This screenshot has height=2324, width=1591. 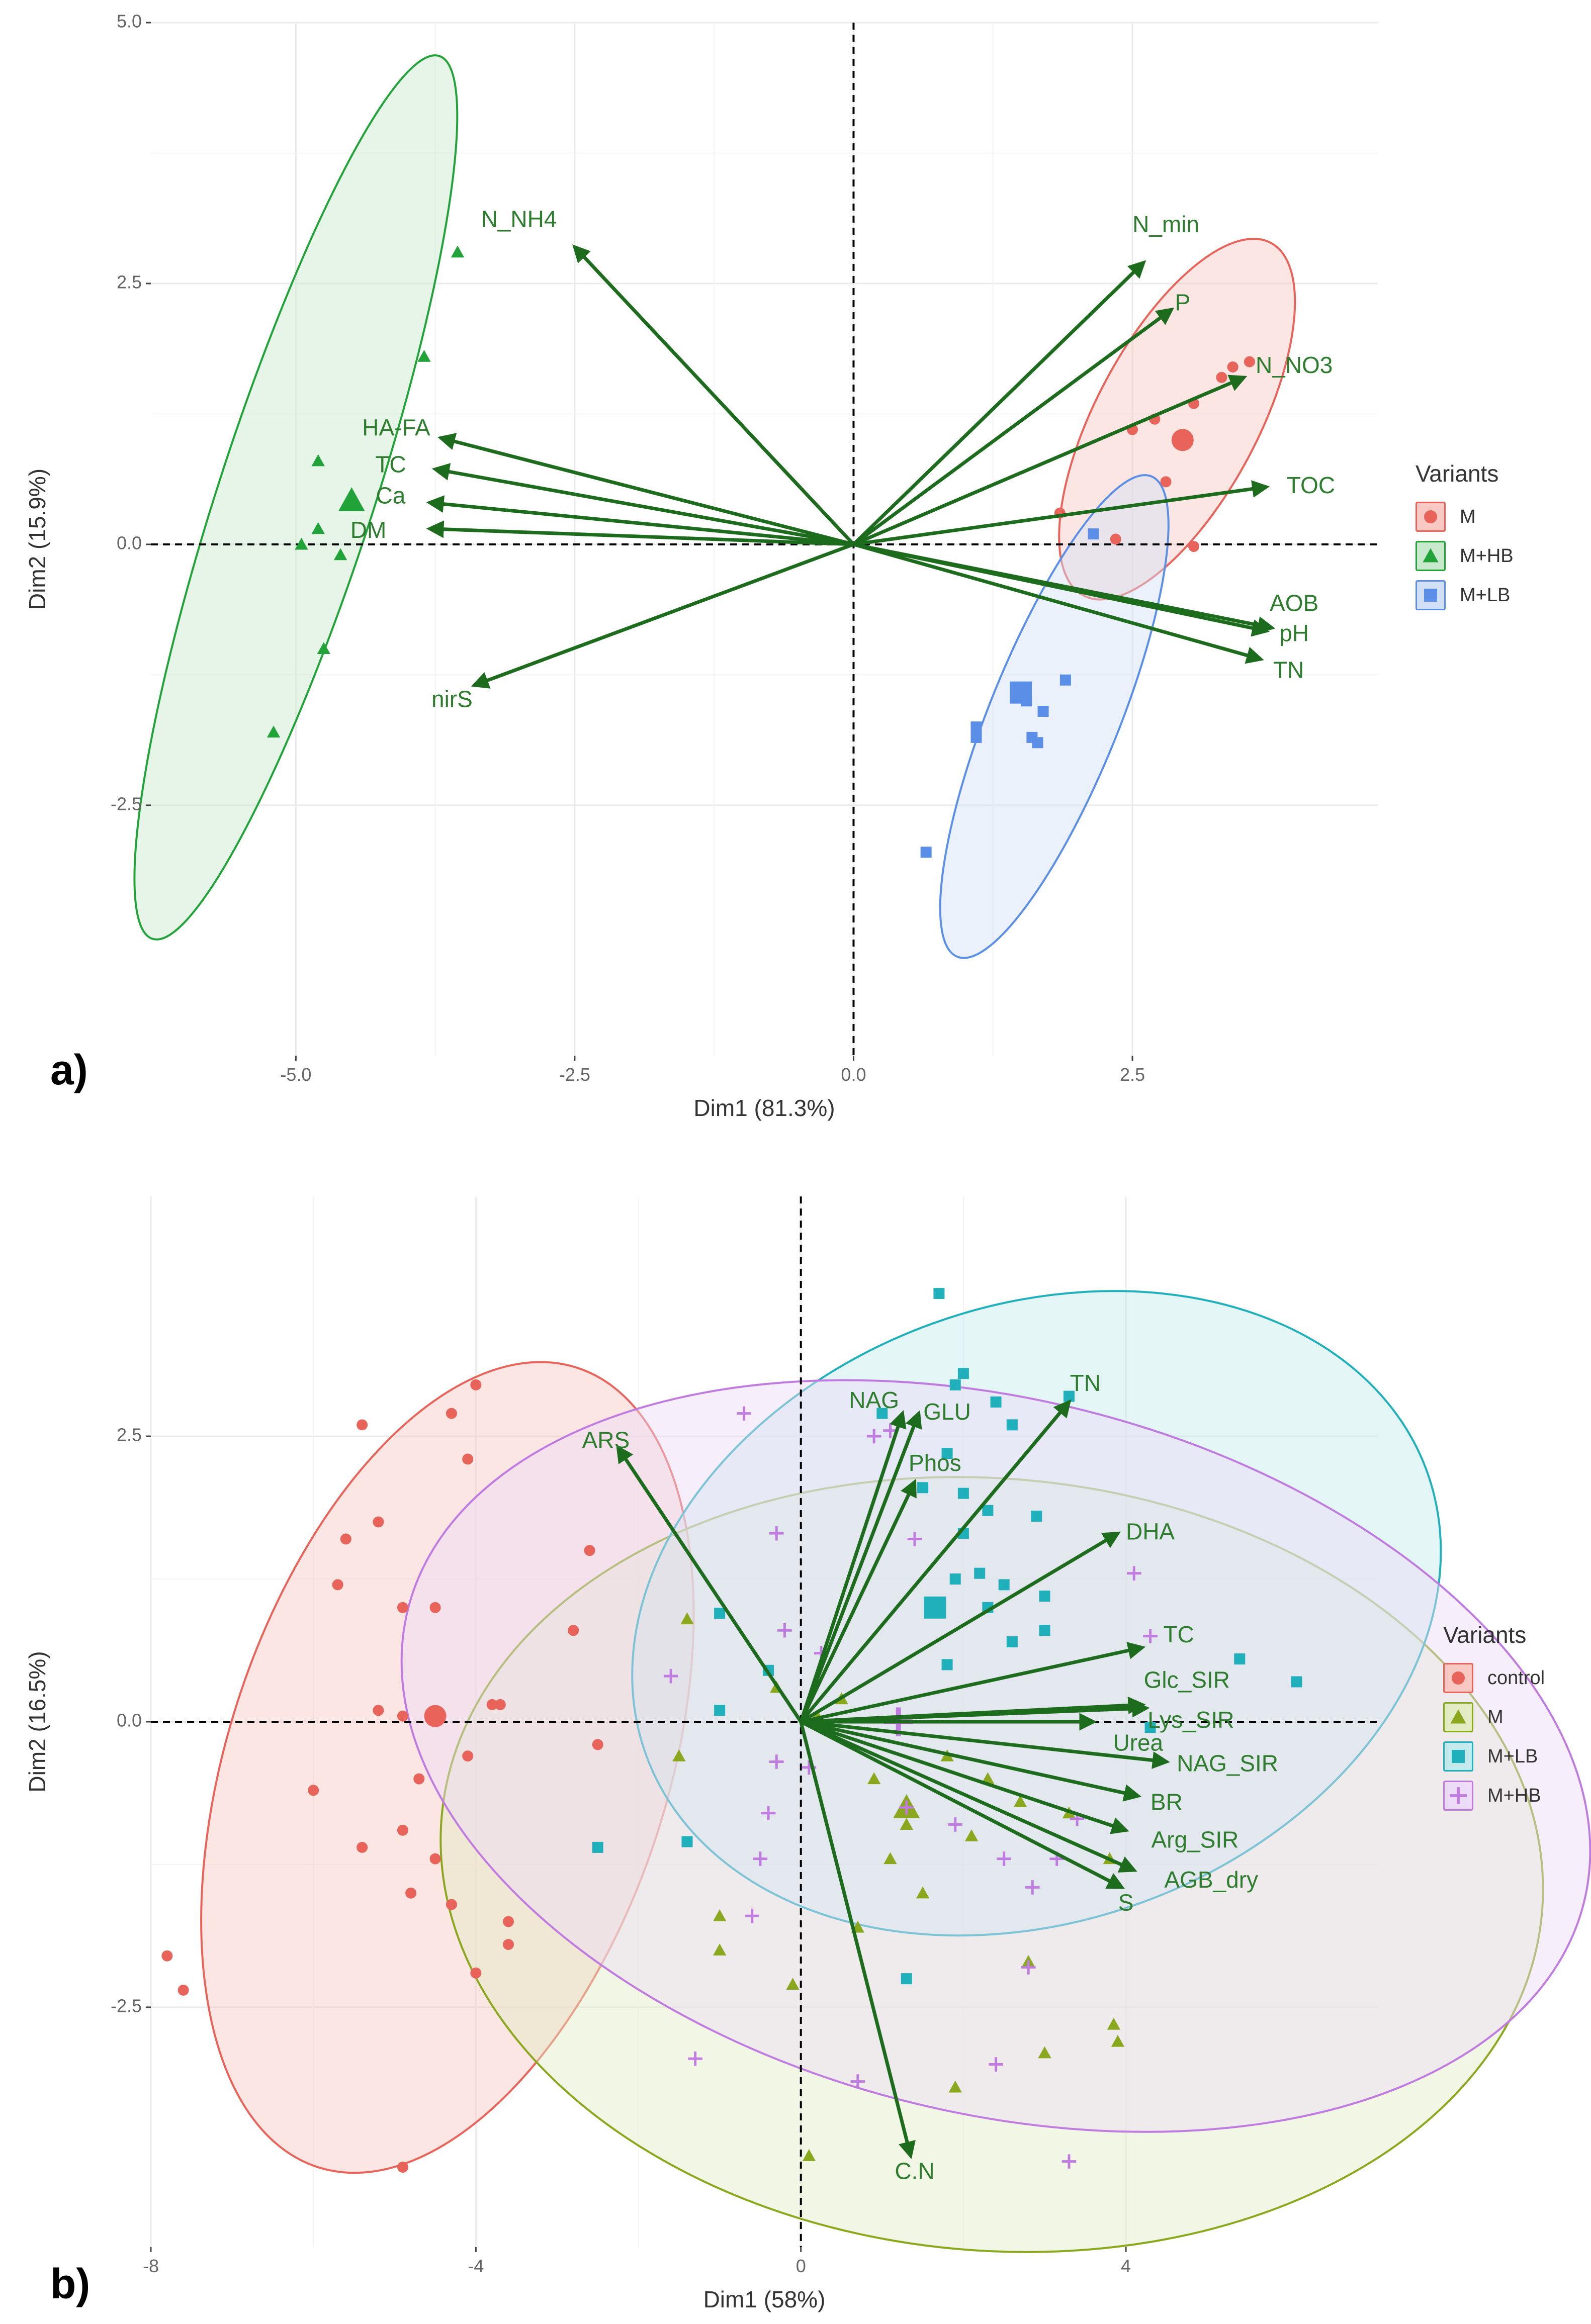 What do you see at coordinates (296, 1074) in the screenshot?
I see `x-tick-label: -5.0` at bounding box center [296, 1074].